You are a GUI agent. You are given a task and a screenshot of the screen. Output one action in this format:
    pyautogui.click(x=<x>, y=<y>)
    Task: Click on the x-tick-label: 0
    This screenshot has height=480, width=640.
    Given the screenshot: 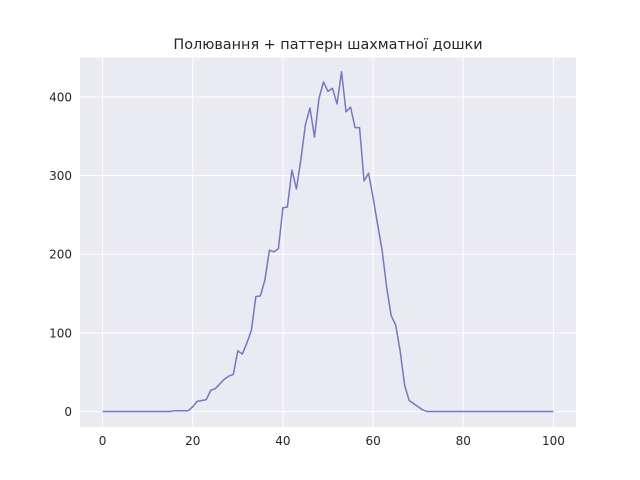 What is the action you would take?
    pyautogui.click(x=103, y=441)
    